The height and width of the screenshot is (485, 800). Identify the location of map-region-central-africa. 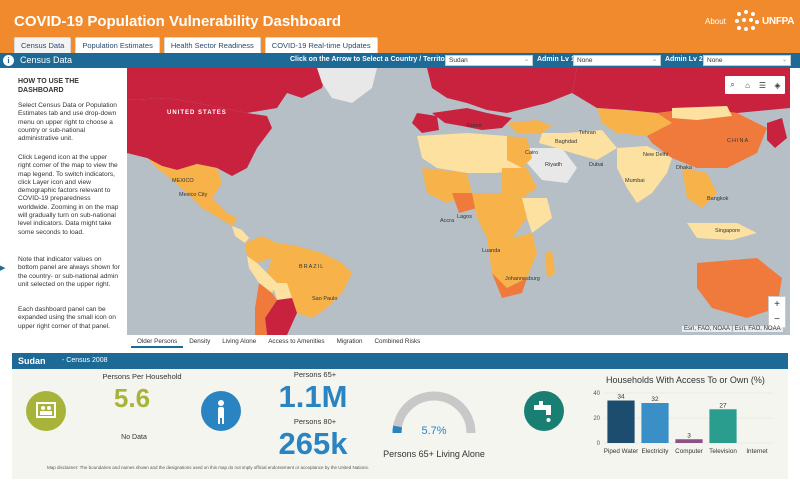
(499, 215).